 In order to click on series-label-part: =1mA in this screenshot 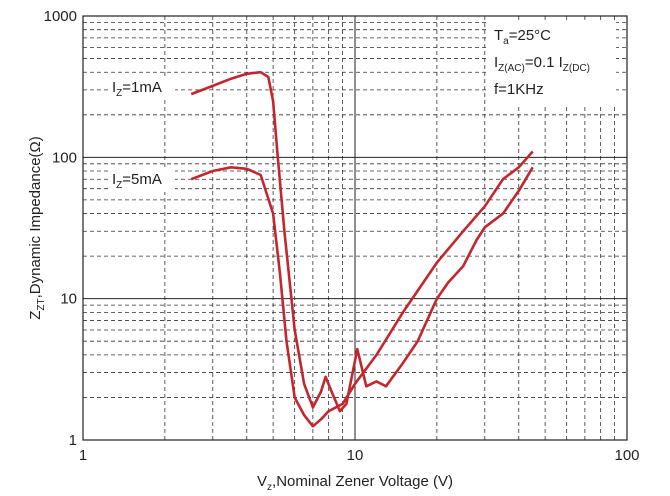, I will do `click(142, 87)`.